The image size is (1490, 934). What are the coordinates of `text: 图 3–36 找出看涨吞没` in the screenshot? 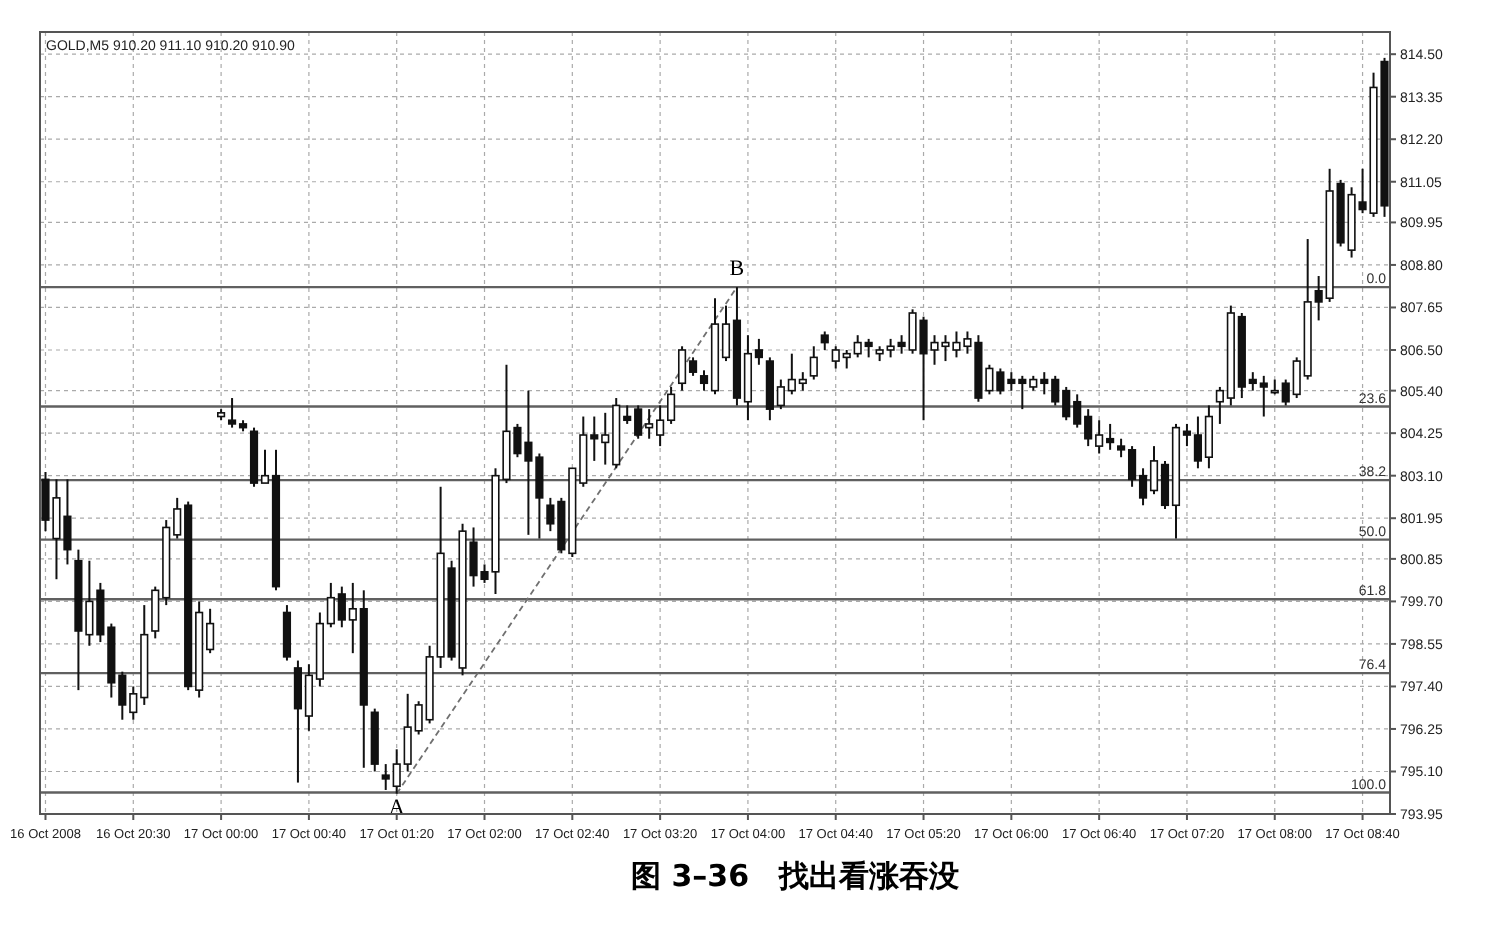 It's located at (796, 876).